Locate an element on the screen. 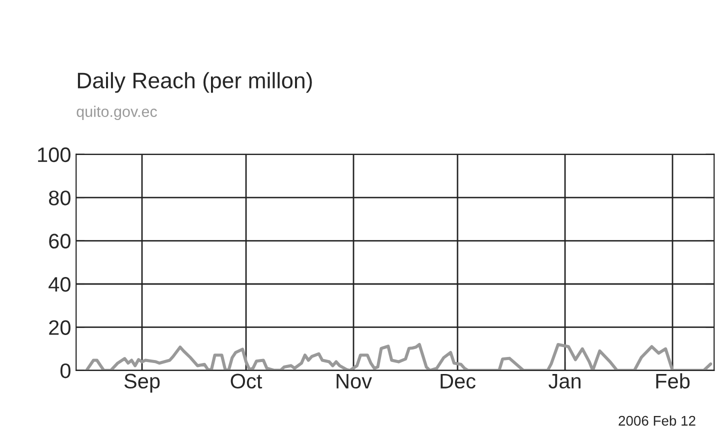  y-tick-label: 40 is located at coordinates (59, 284).